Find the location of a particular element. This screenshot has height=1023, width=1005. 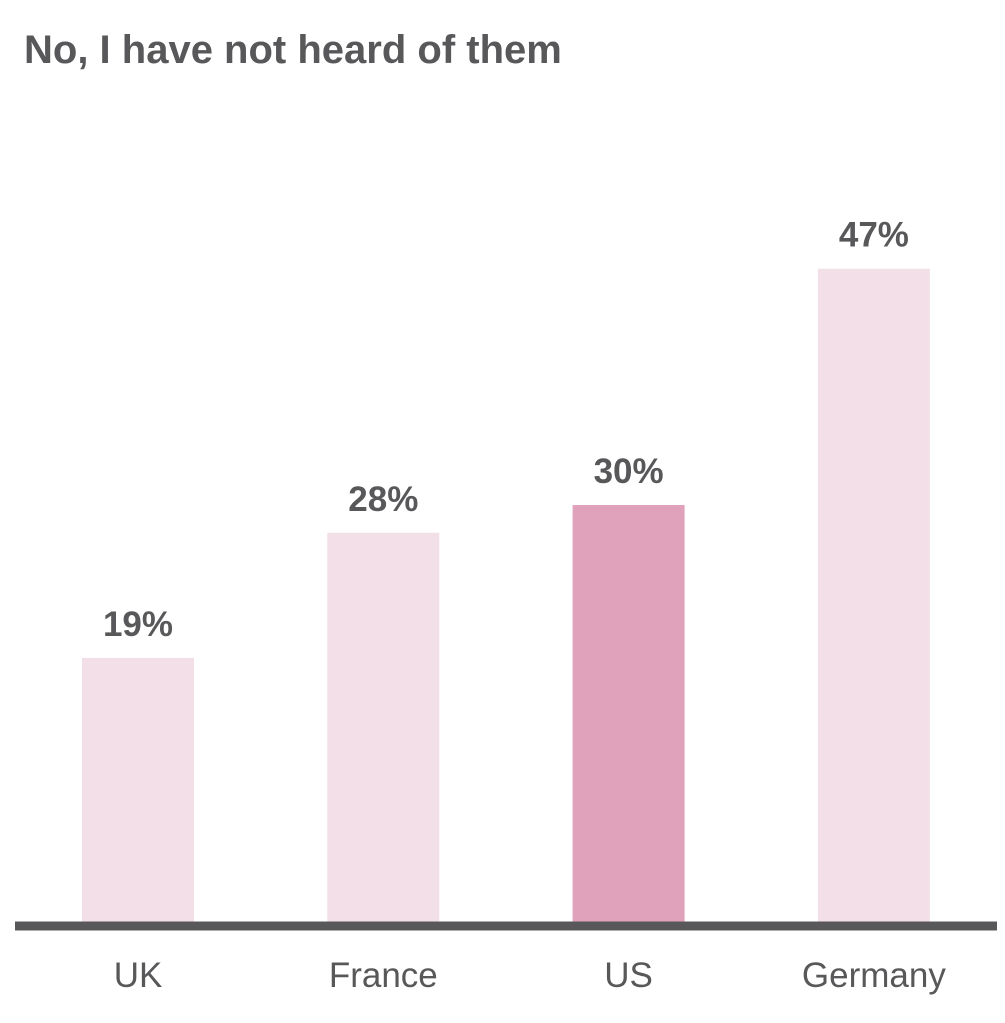

value-label-germany: 47% is located at coordinates (874, 235).